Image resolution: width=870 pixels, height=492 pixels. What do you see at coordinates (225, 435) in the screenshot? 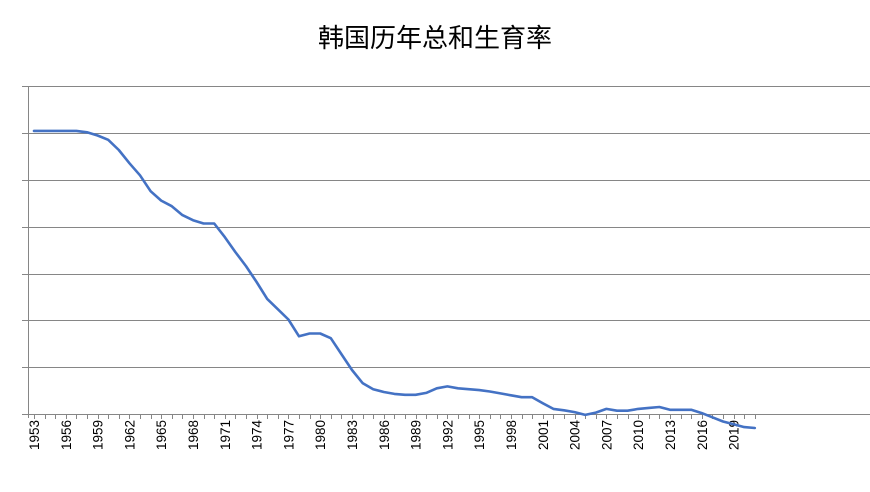
I see `x-tick-label: 1971` at bounding box center [225, 435].